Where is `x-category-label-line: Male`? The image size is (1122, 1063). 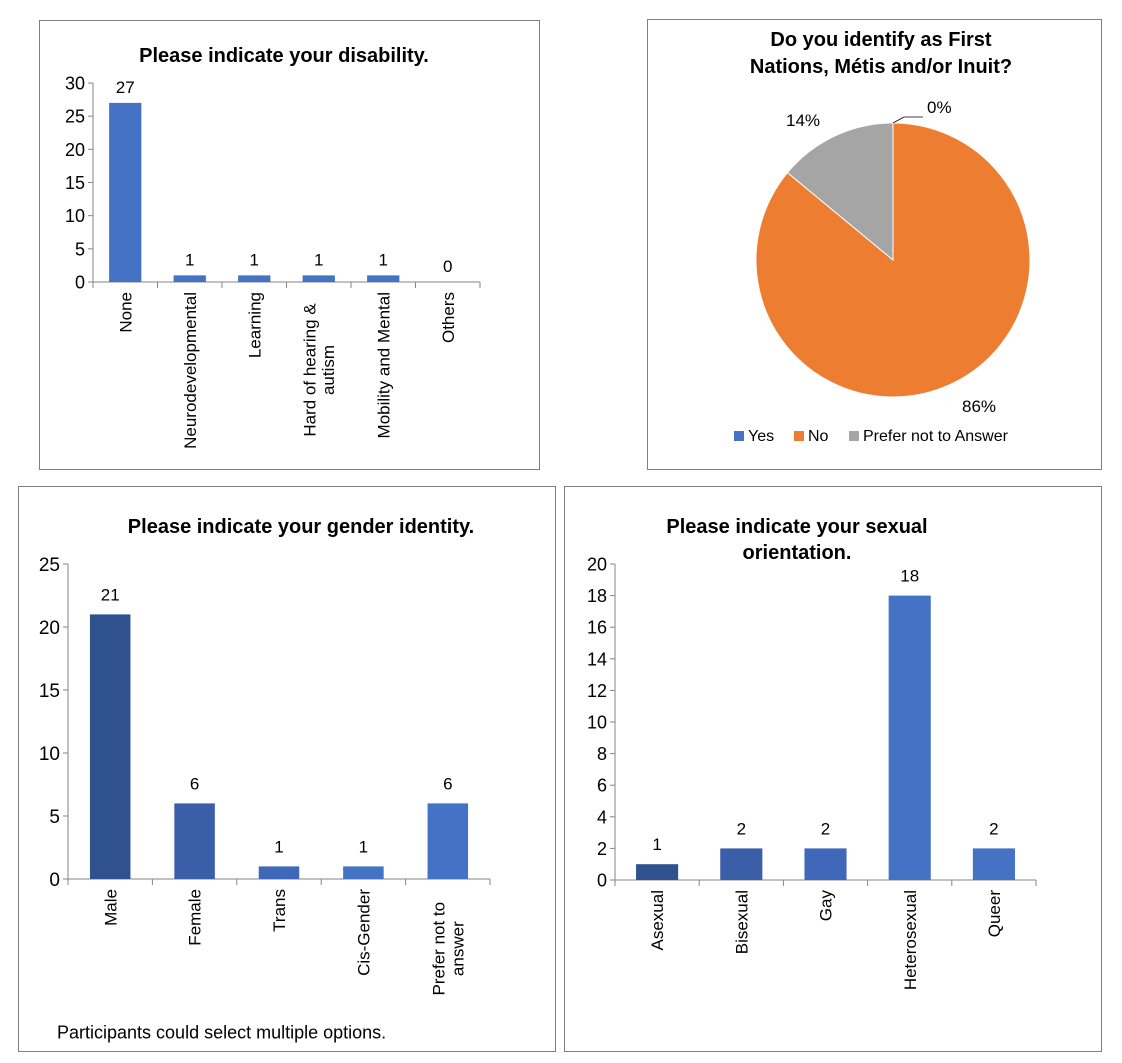
x-category-label-line: Male is located at coordinates (110, 907).